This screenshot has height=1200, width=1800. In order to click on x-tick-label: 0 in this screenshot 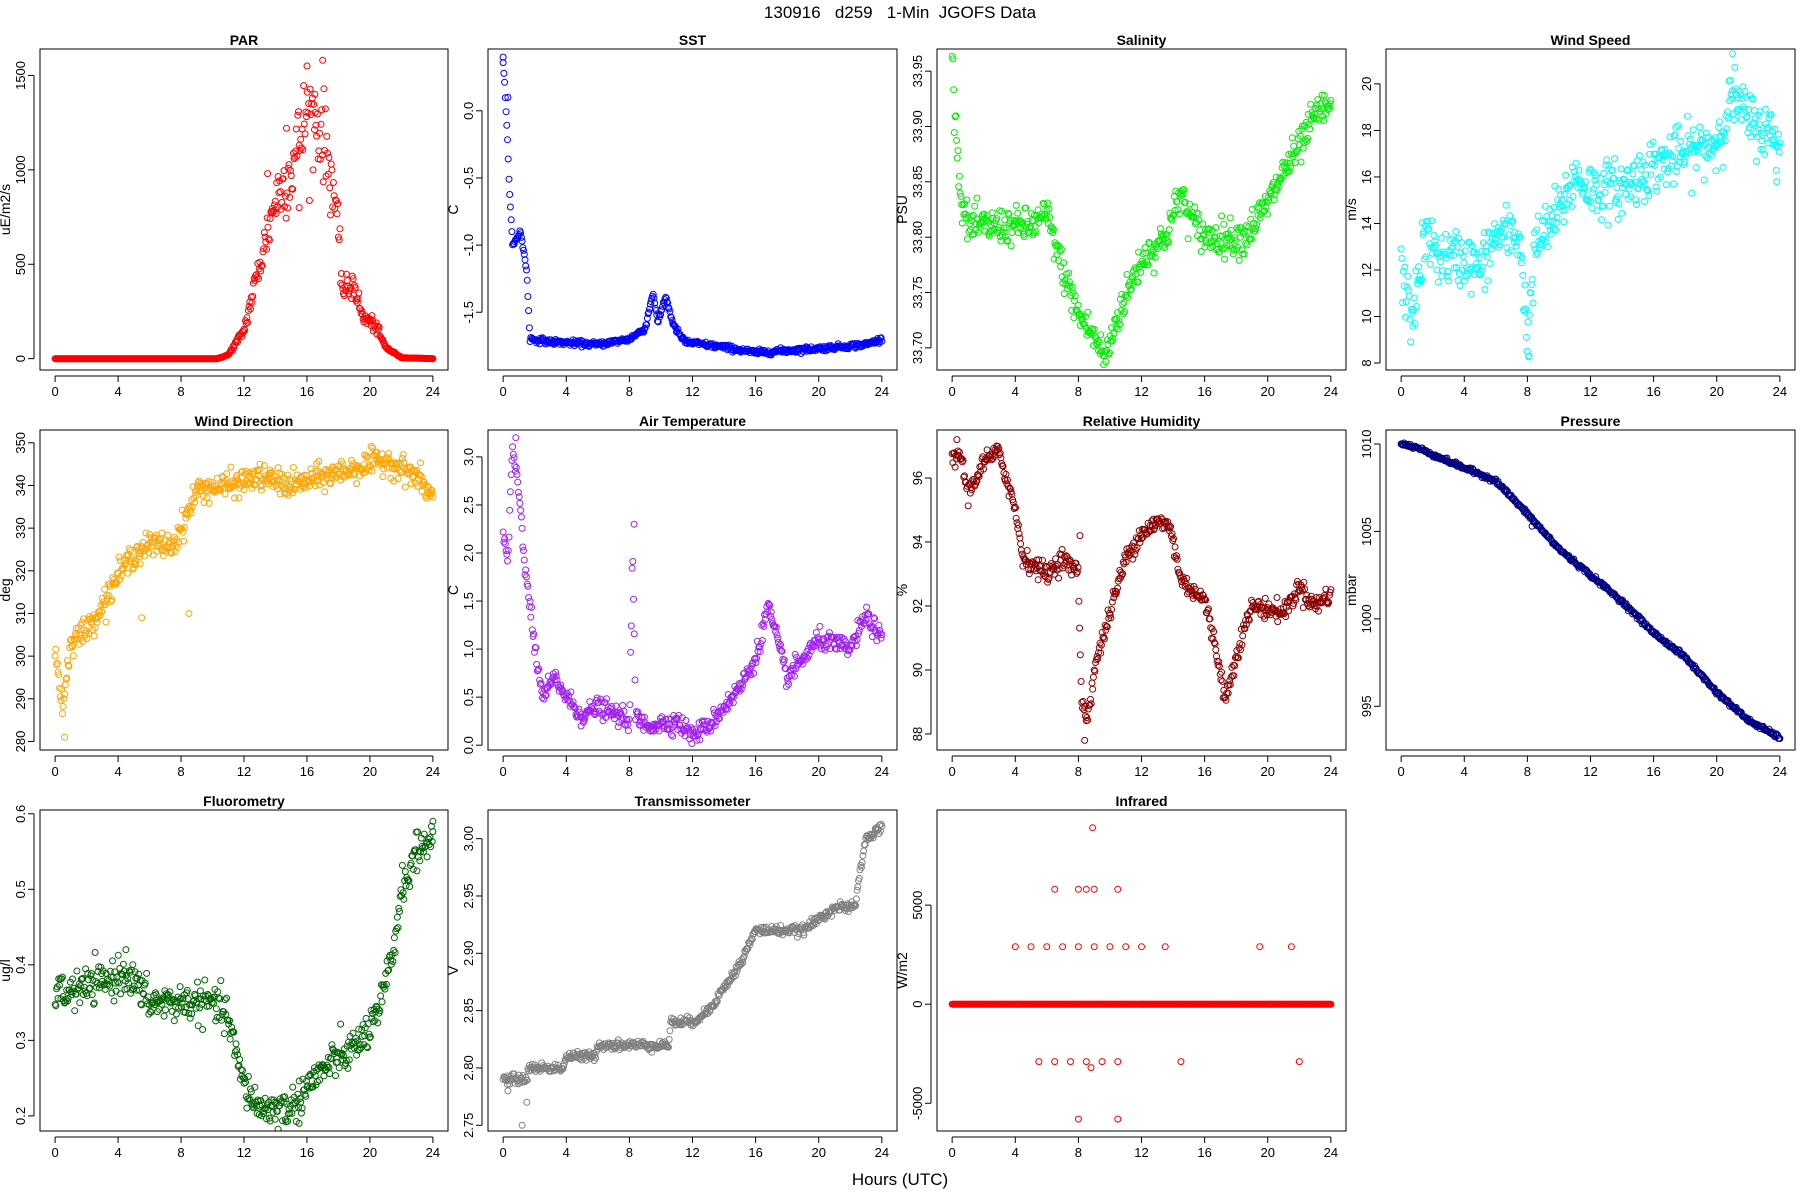, I will do `click(1401, 771)`.